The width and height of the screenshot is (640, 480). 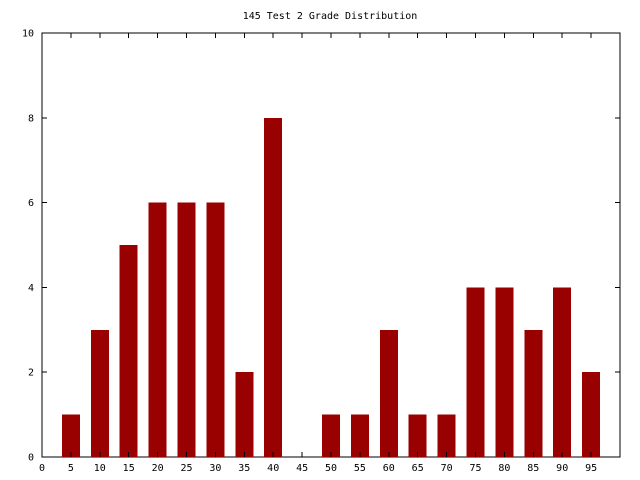 I want to click on x-tick-label-55: 55, so click(x=360, y=468).